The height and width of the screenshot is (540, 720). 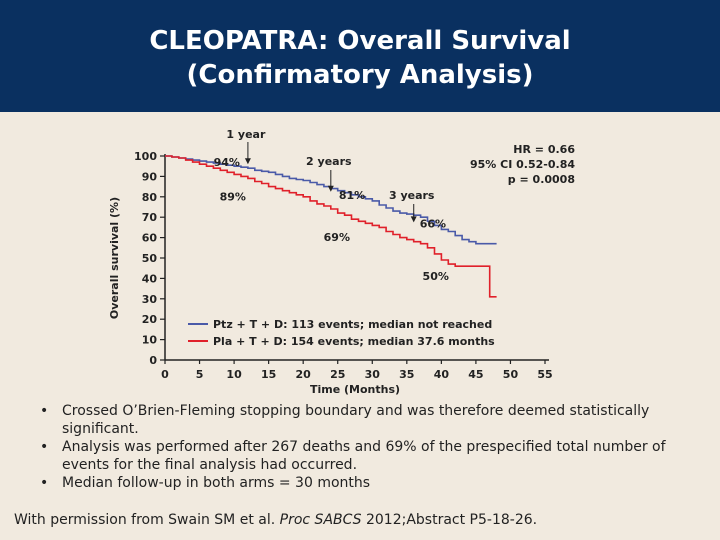 I want to click on pla-2yr-label: 69%, so click(x=337, y=237).